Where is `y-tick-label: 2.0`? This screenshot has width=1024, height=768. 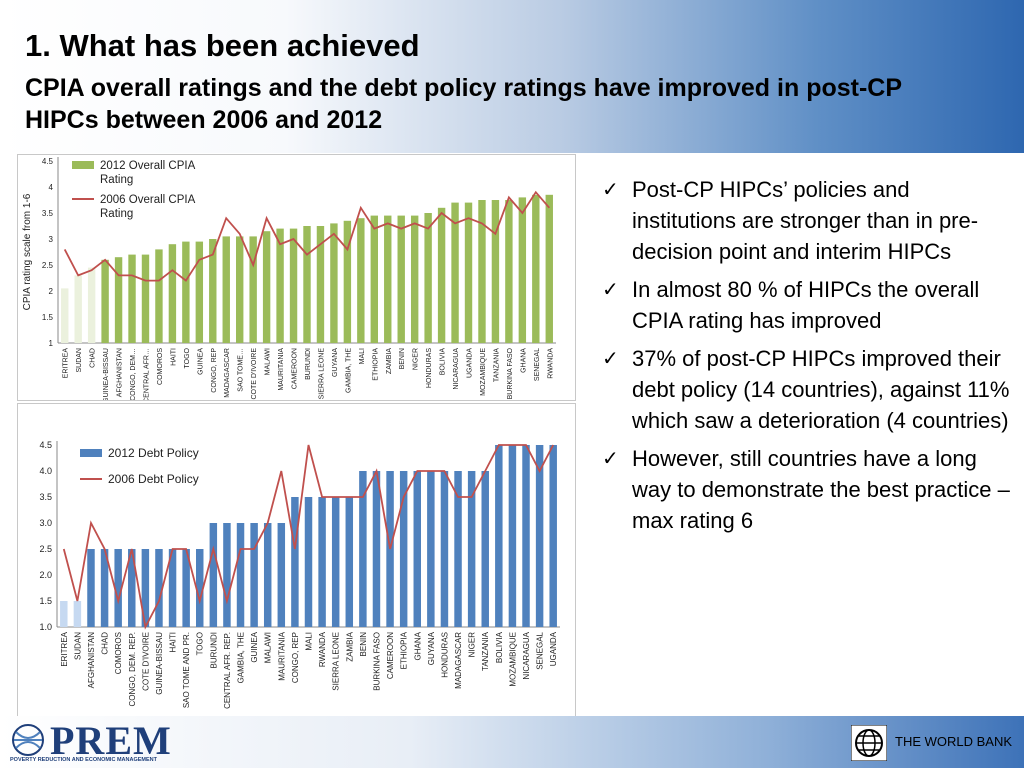
y-tick-label: 2.0 is located at coordinates (45, 575).